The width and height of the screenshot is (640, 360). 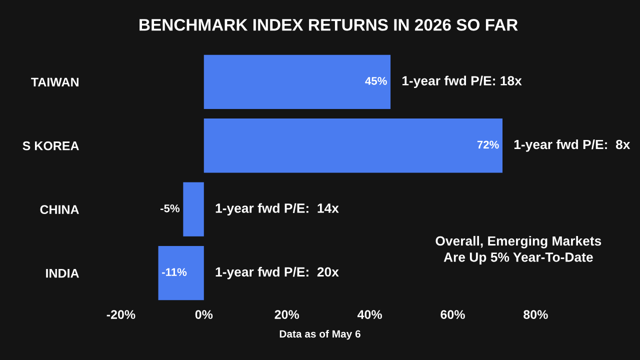 I want to click on annotation: 1-year fwd P/E: 8x, so click(x=572, y=145).